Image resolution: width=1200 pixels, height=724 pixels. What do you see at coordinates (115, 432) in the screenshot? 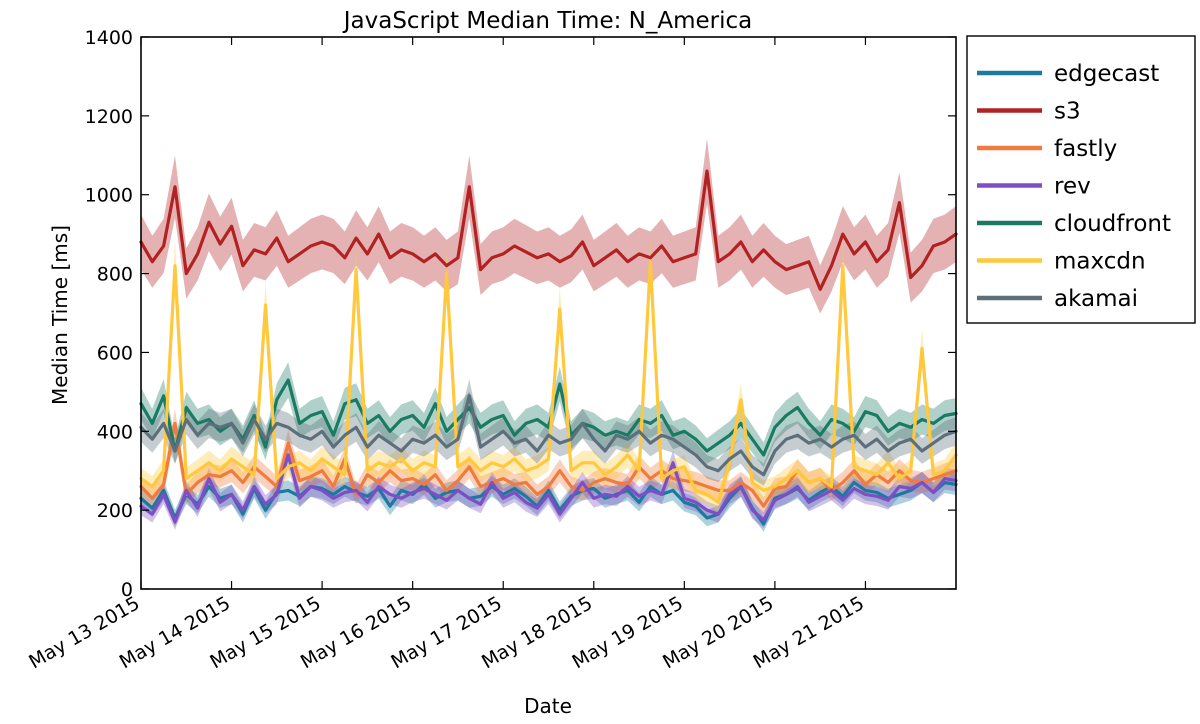
I see `y-tick-label: 400` at bounding box center [115, 432].